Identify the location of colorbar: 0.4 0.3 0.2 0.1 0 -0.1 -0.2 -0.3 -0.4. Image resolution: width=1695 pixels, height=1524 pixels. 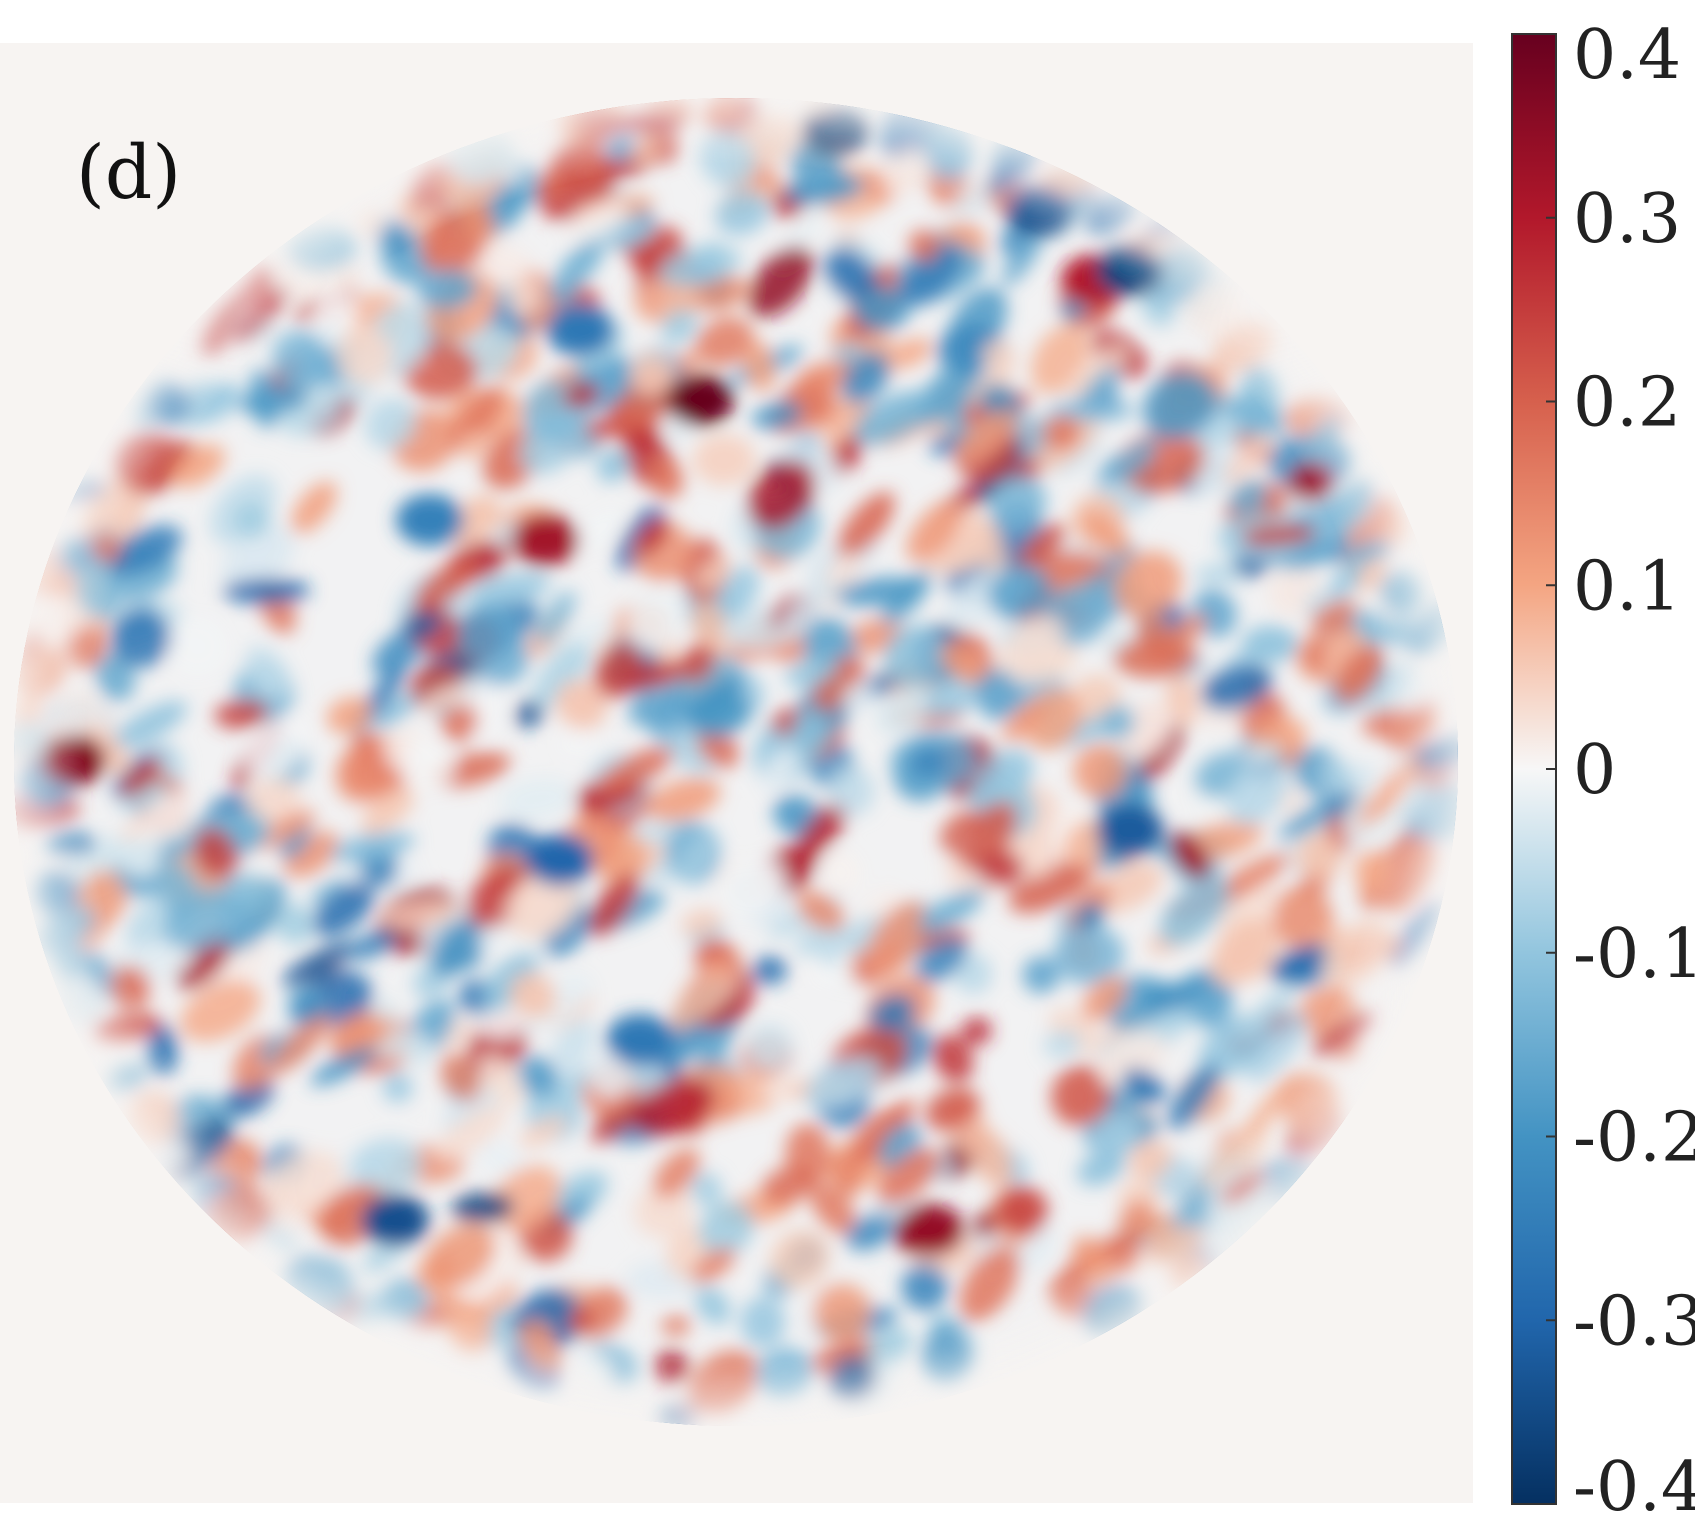
(1603, 770).